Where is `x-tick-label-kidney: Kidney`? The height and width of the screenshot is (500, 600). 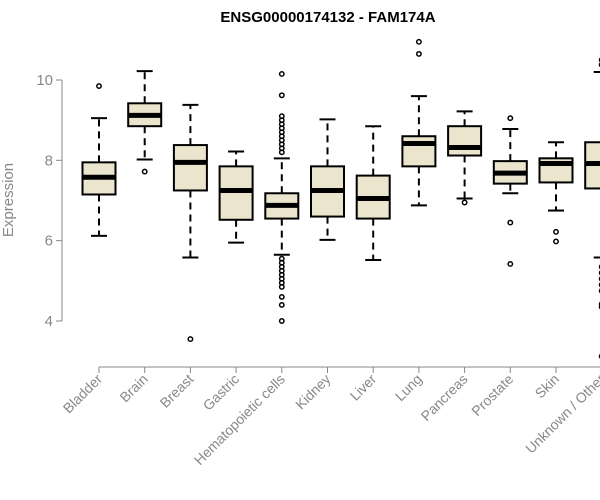 x-tick-label-kidney: Kidney is located at coordinates (313, 392).